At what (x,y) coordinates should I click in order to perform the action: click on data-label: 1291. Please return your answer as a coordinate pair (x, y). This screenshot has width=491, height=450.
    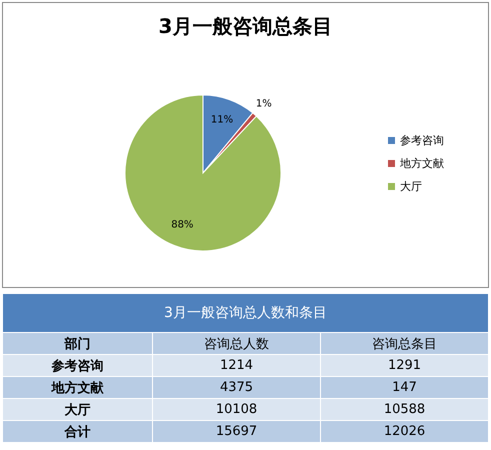
    Looking at the image, I should click on (404, 365).